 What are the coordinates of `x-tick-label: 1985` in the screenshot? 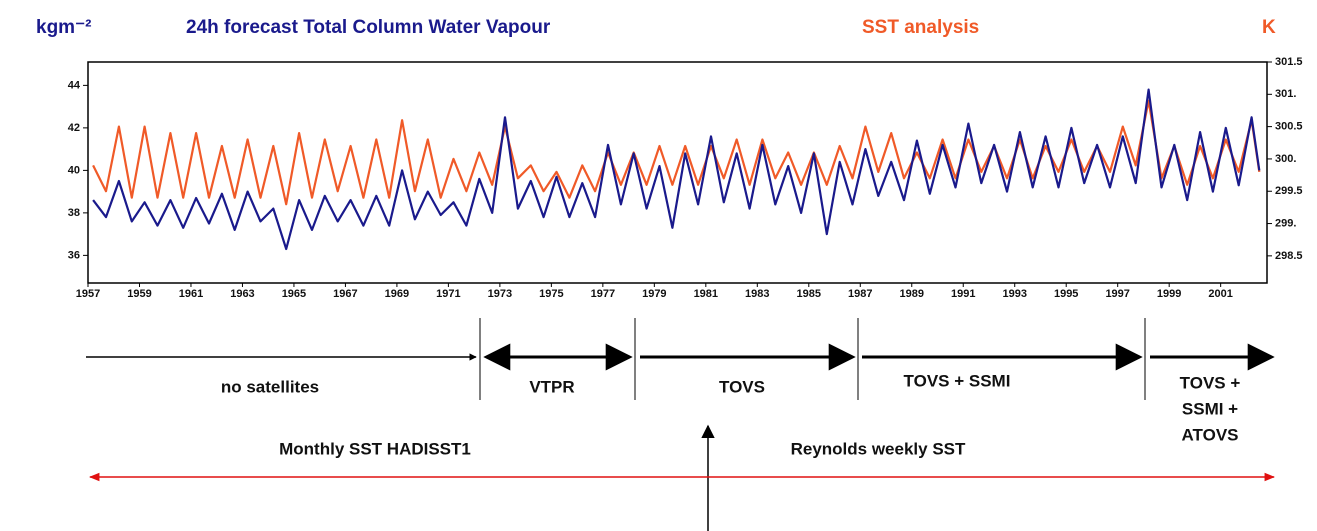 It's located at (809, 294).